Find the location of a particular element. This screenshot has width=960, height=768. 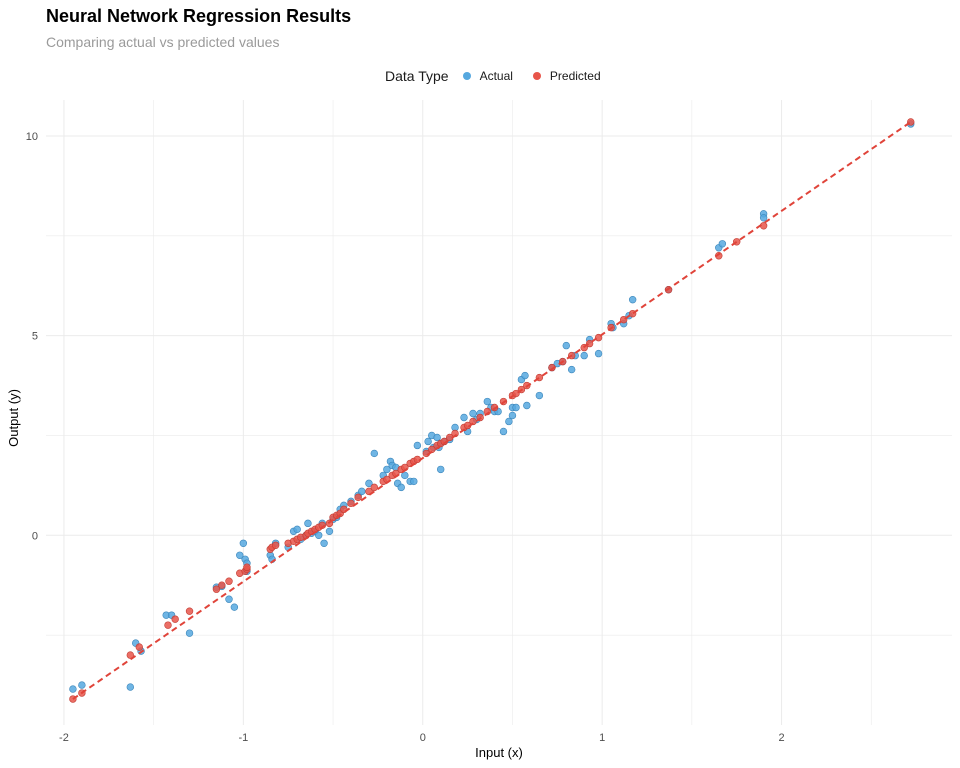

x-tick-label: -2 is located at coordinates (64, 738).